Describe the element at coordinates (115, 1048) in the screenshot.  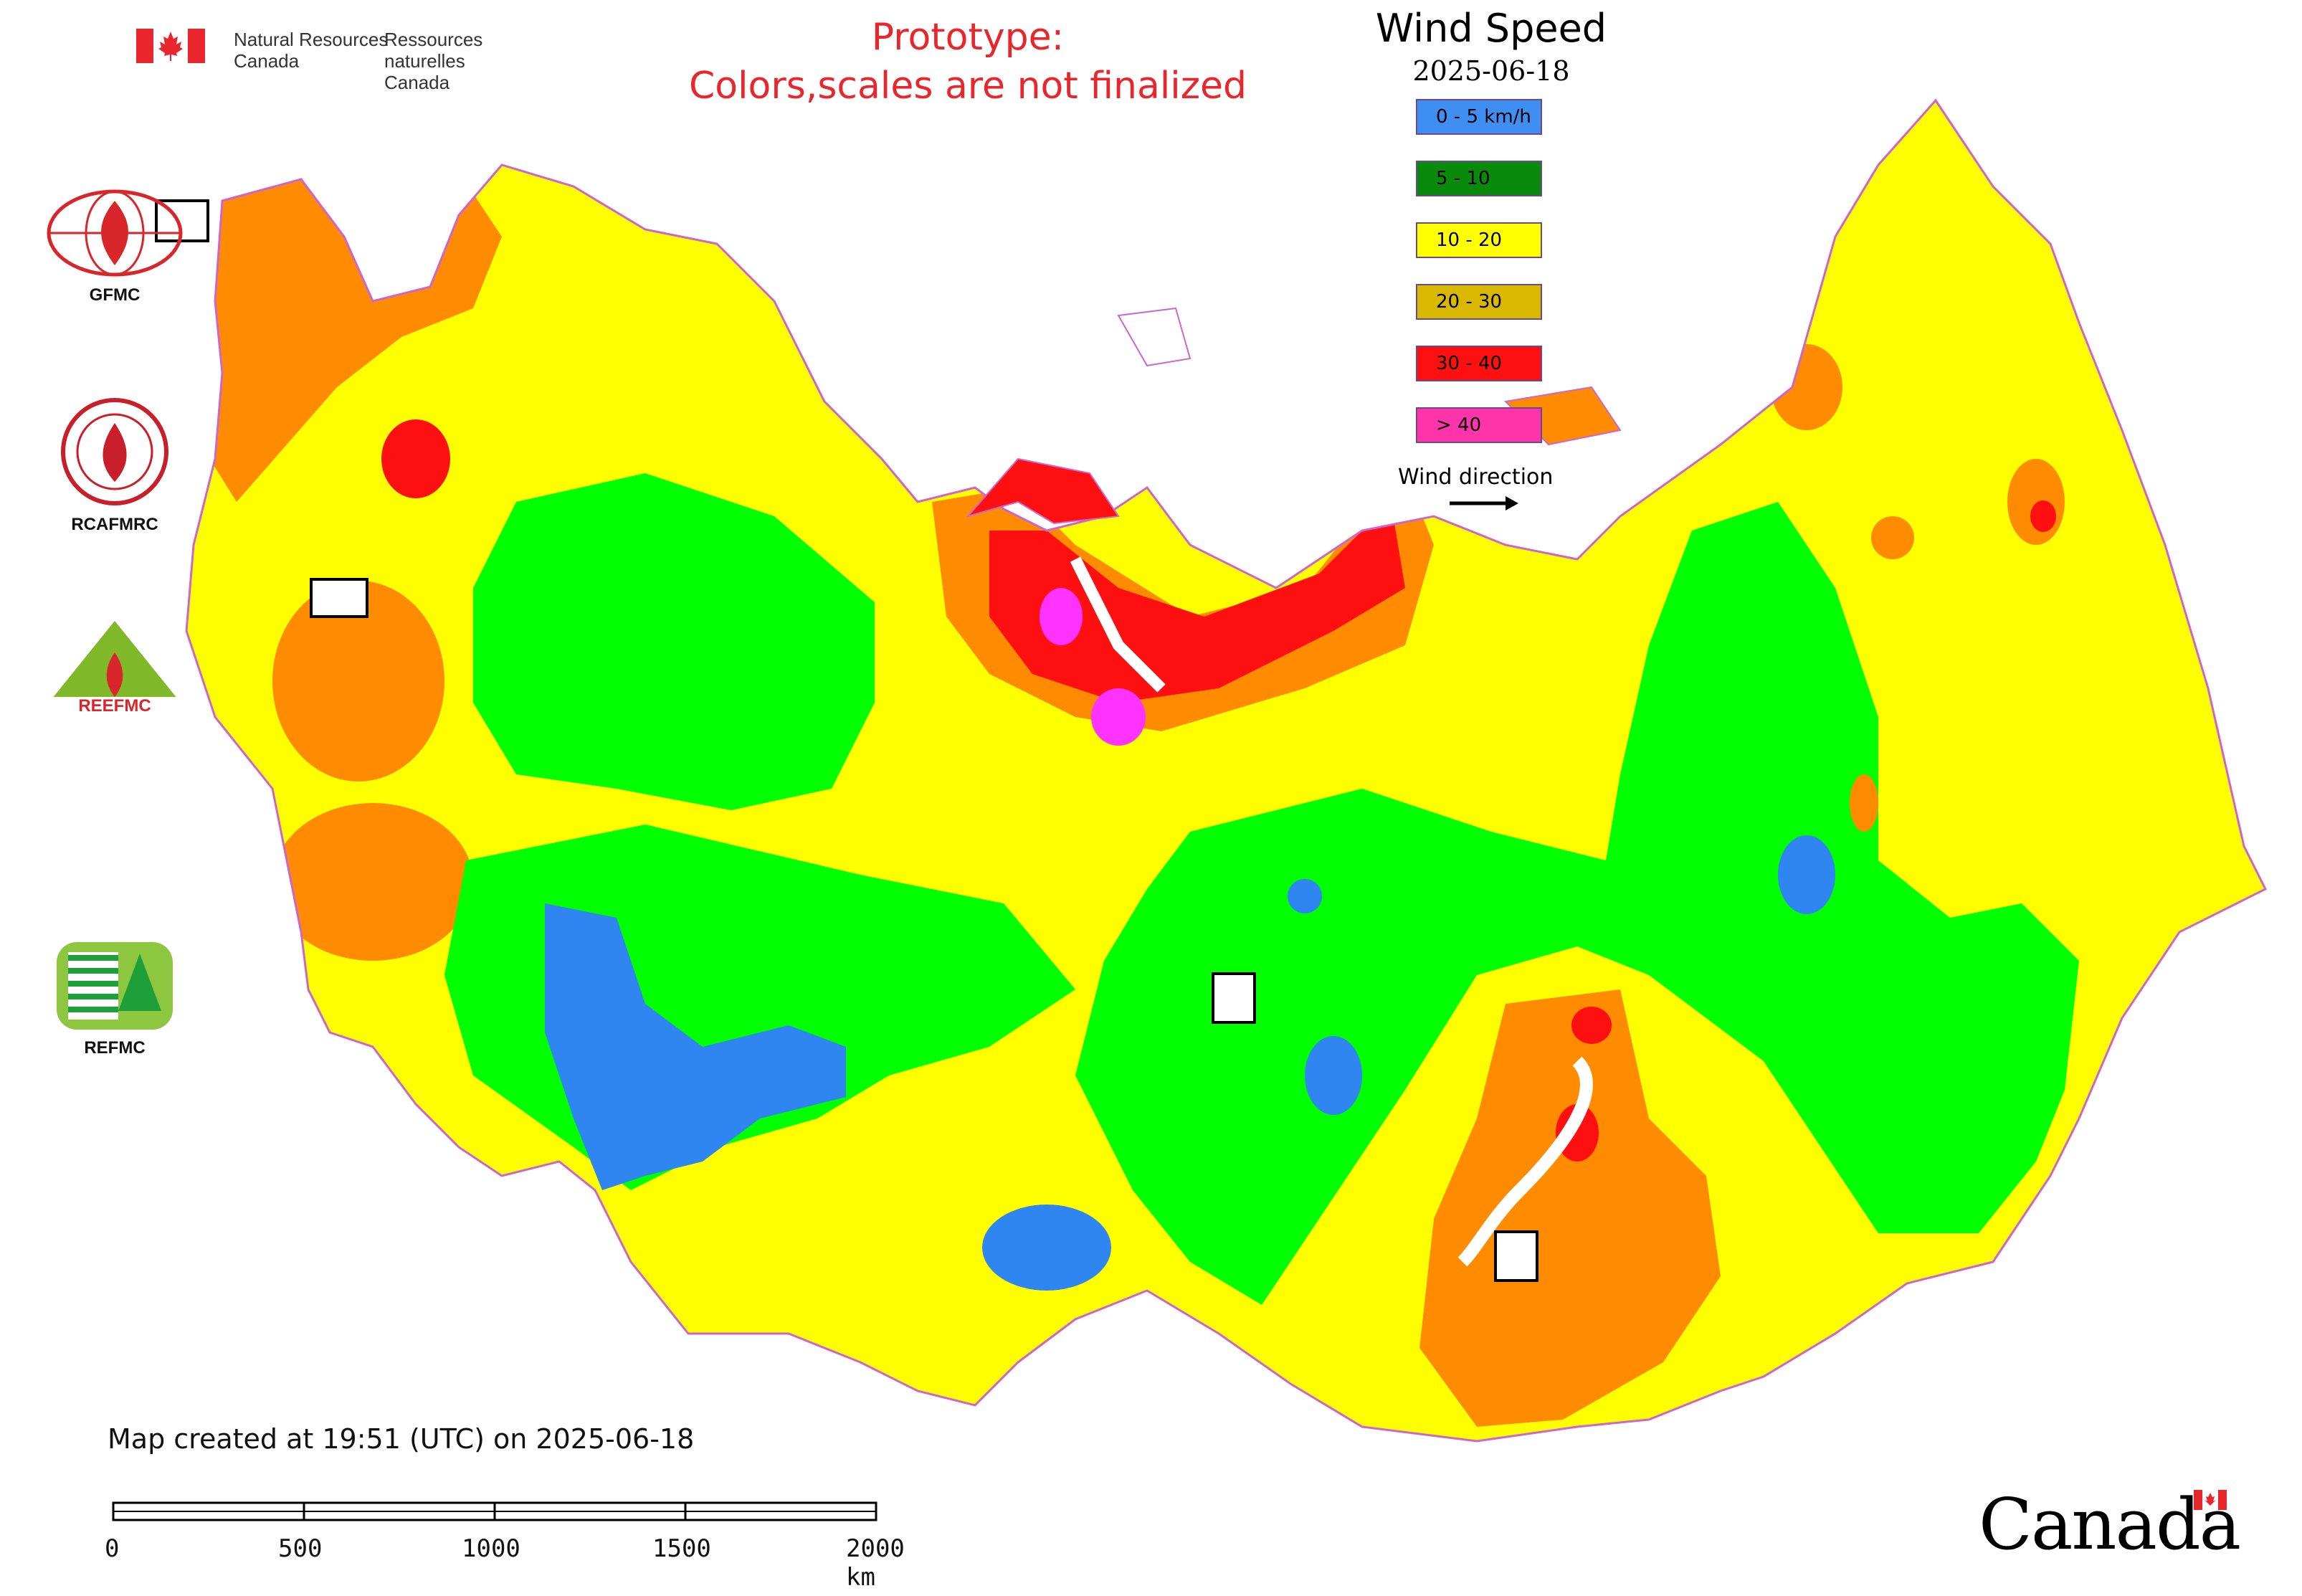
I see `logo-caption: REFMC` at that location.